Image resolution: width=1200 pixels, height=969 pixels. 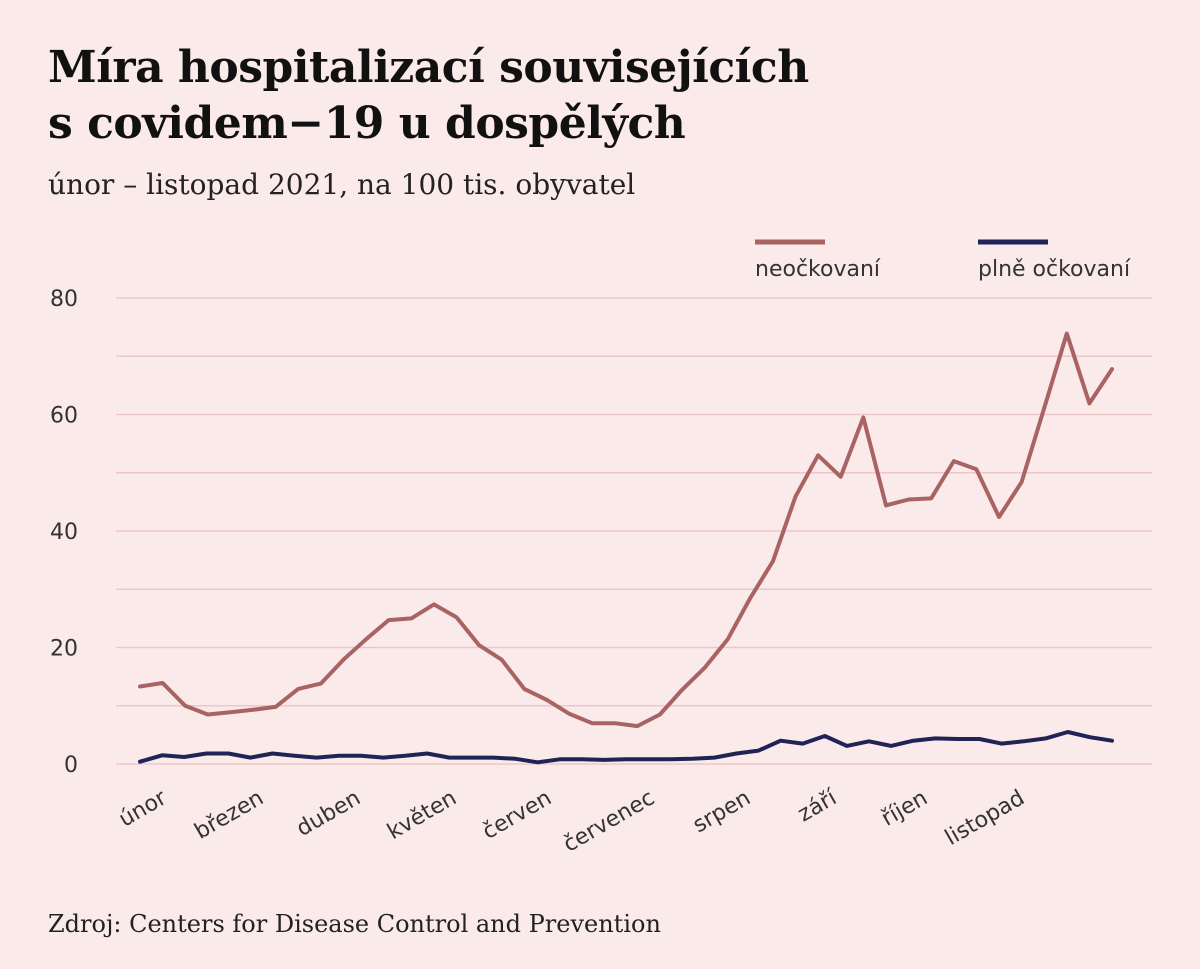 I want to click on y-axis-ticks: 0 20 40 60 80, so click(x=64, y=532).